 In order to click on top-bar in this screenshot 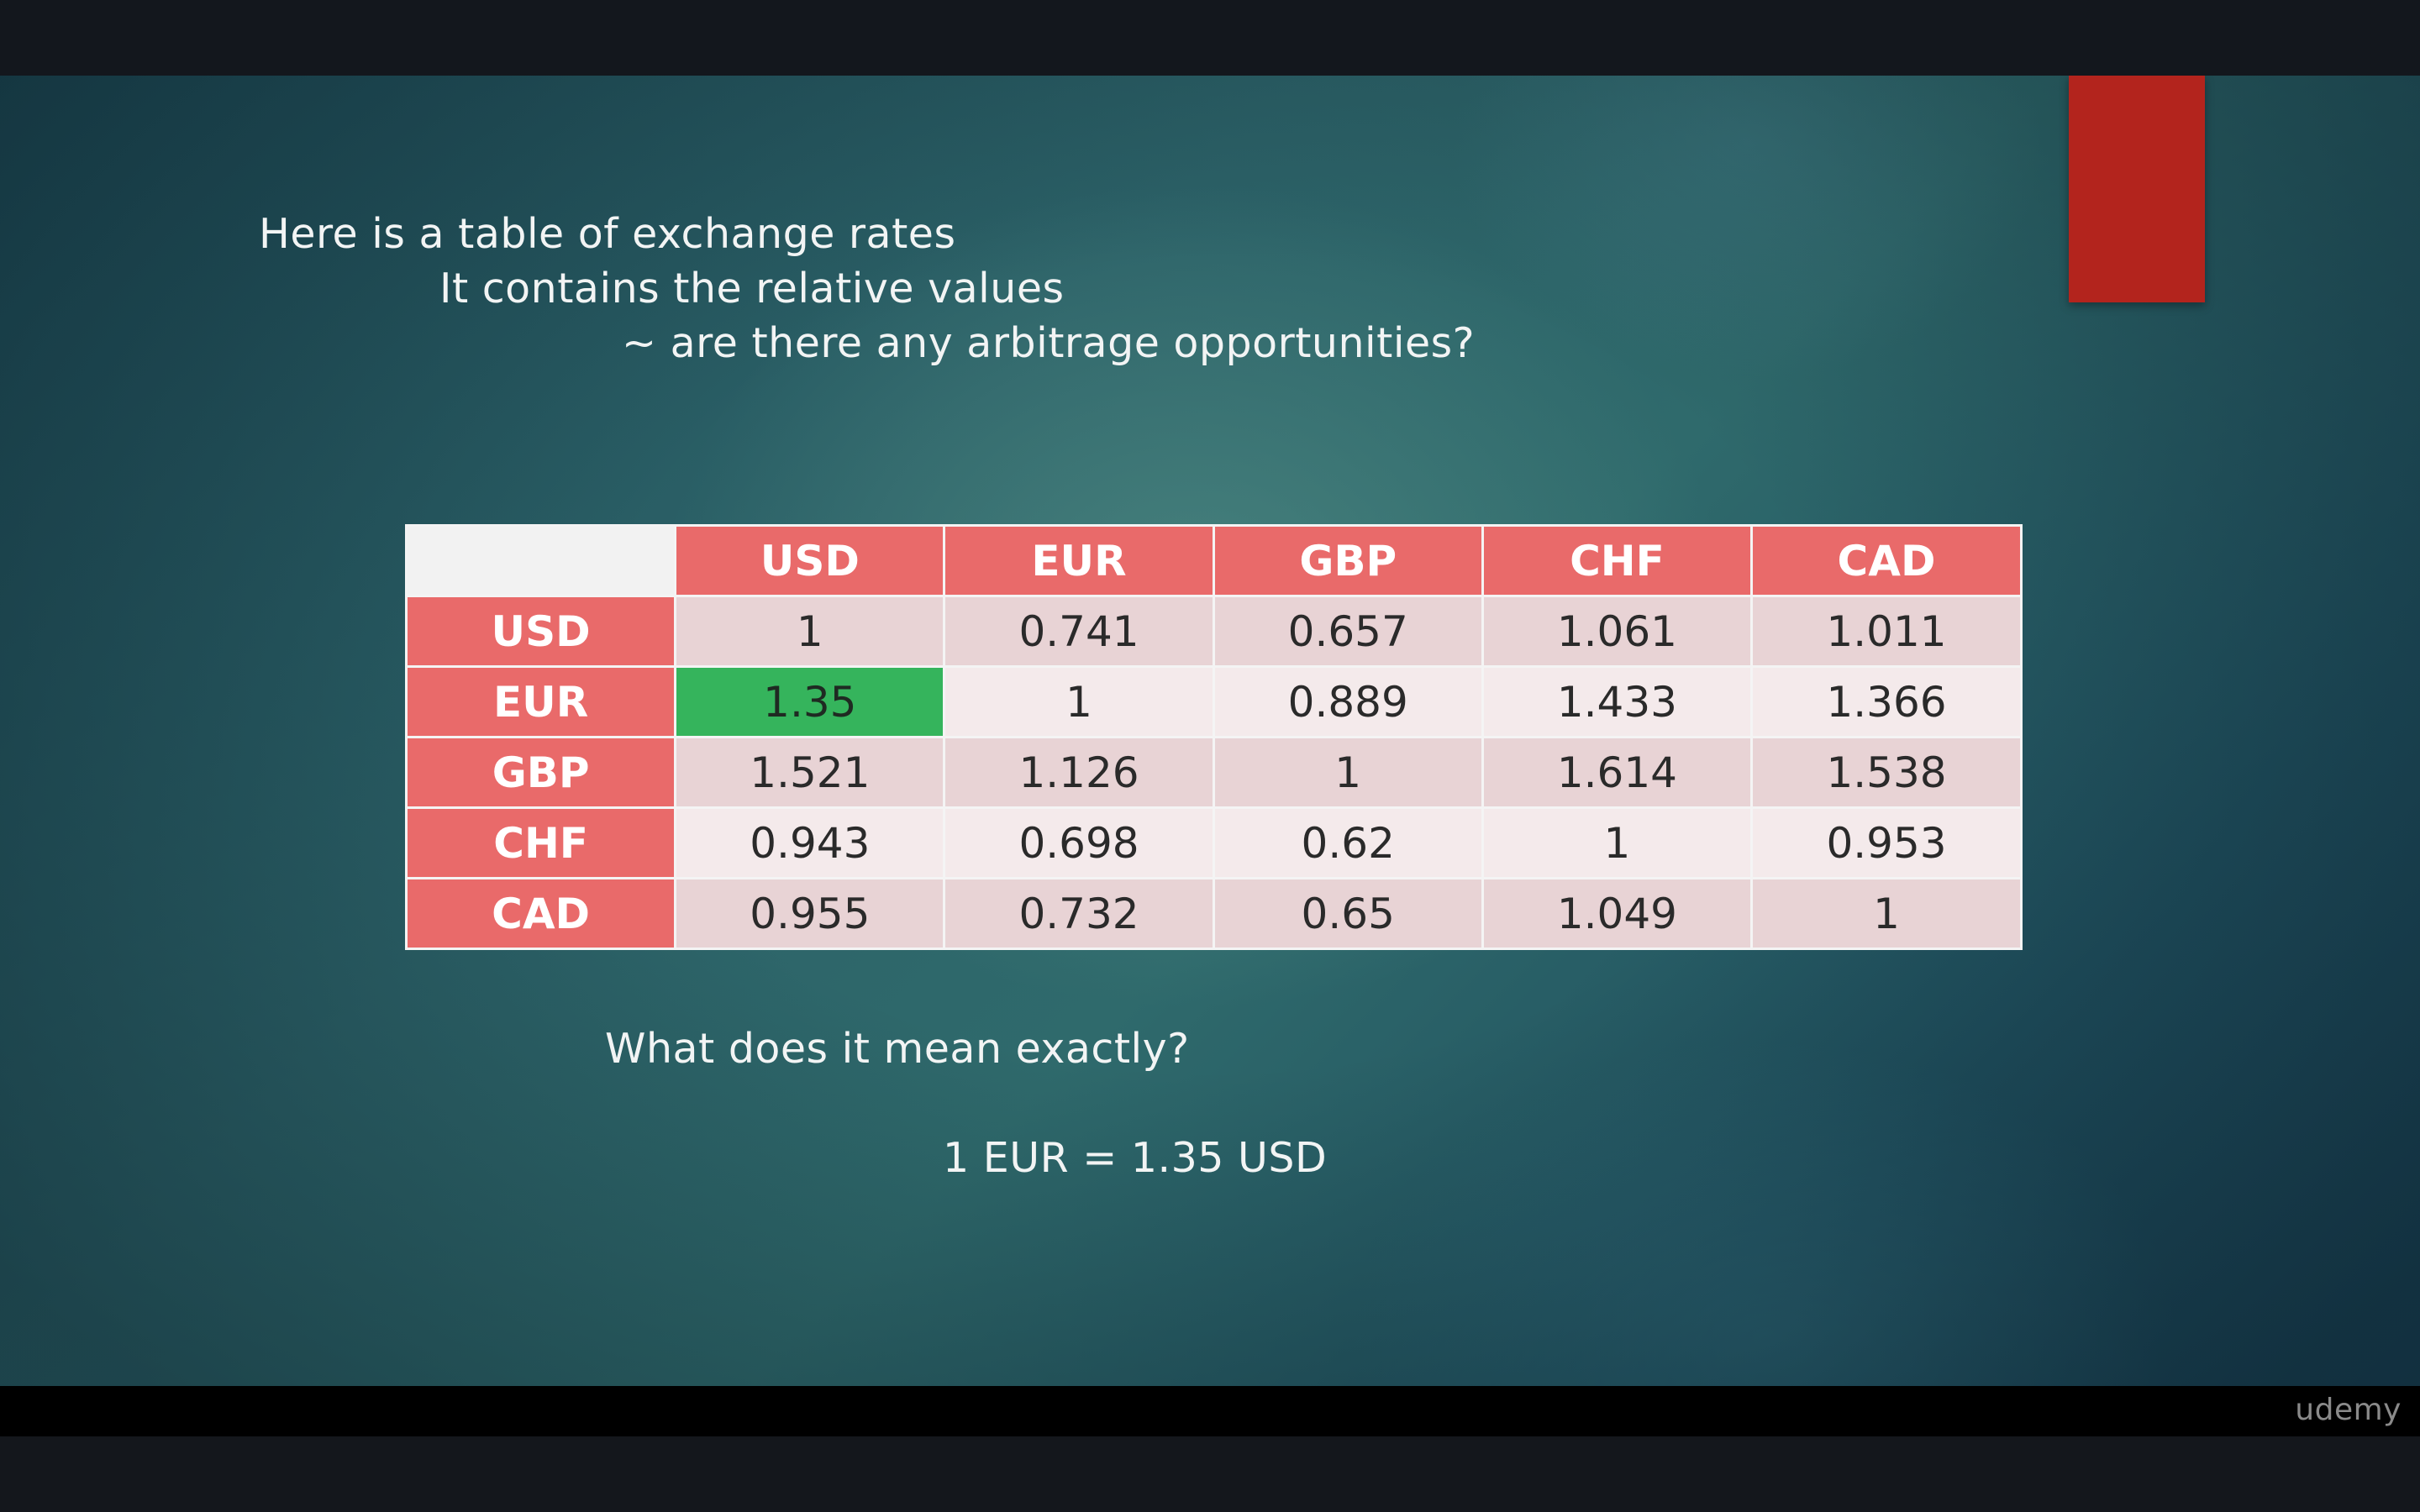, I will do `click(1210, 38)`.